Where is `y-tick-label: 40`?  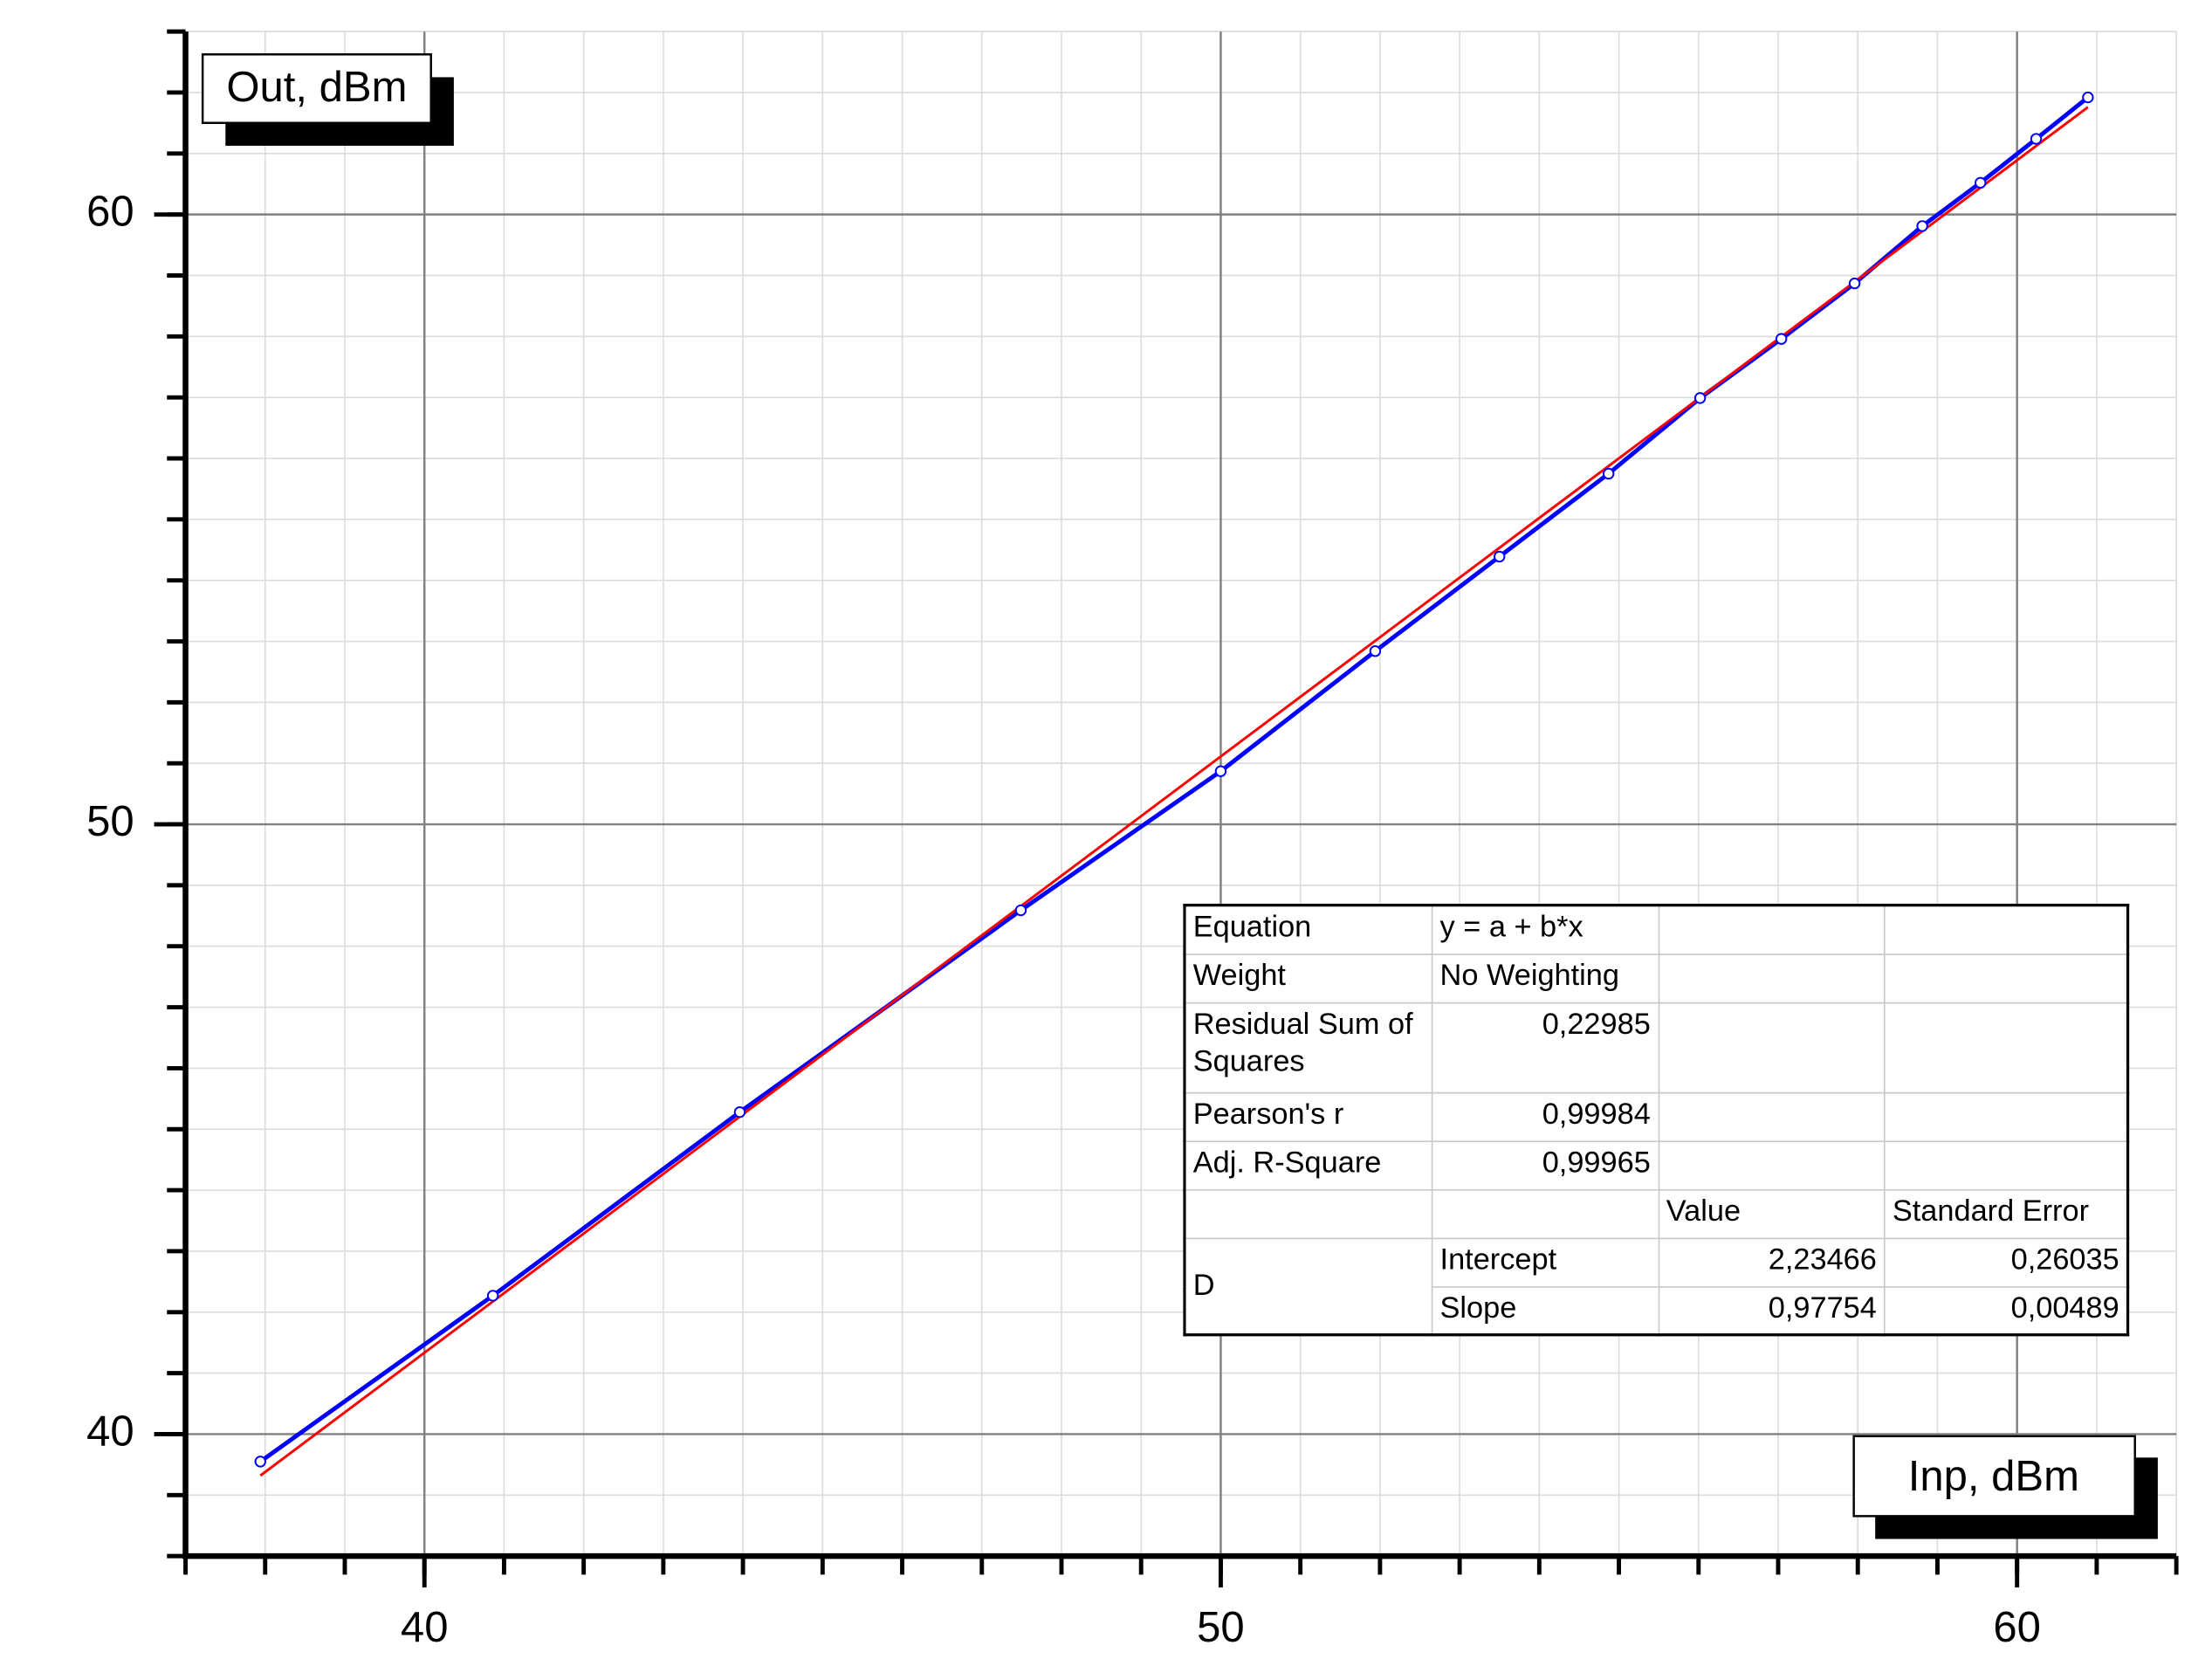
y-tick-label: 40 is located at coordinates (110, 1431).